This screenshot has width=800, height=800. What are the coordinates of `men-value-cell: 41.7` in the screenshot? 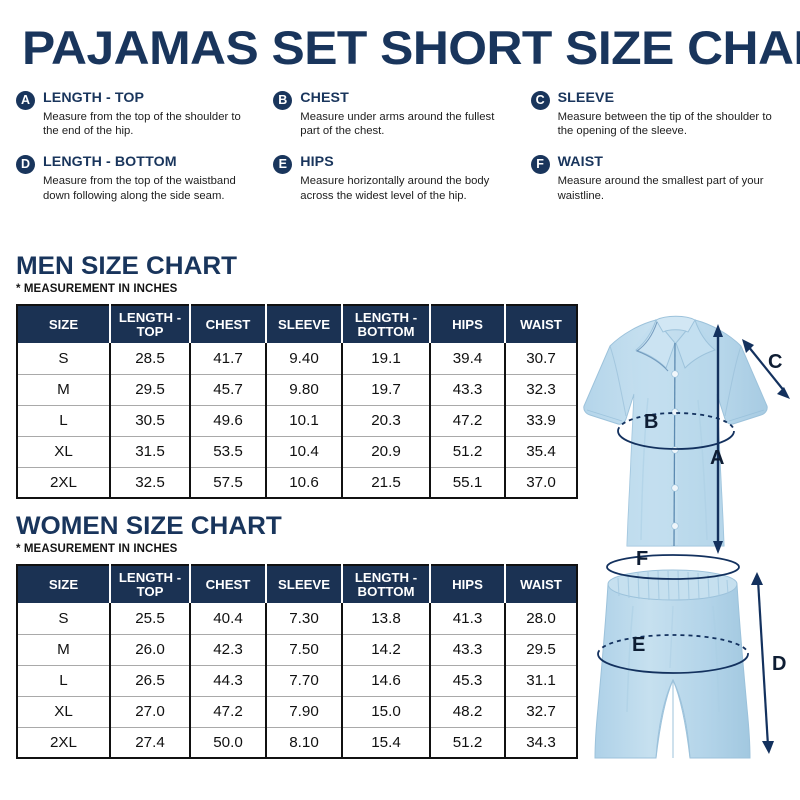 It's located at (227, 358).